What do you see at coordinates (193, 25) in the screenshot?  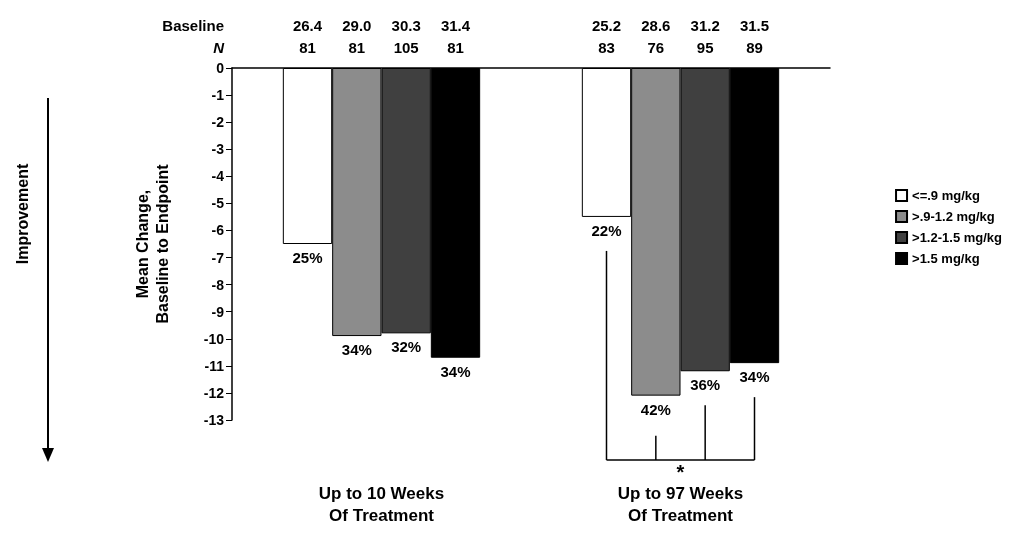 I see `text: Baseline` at bounding box center [193, 25].